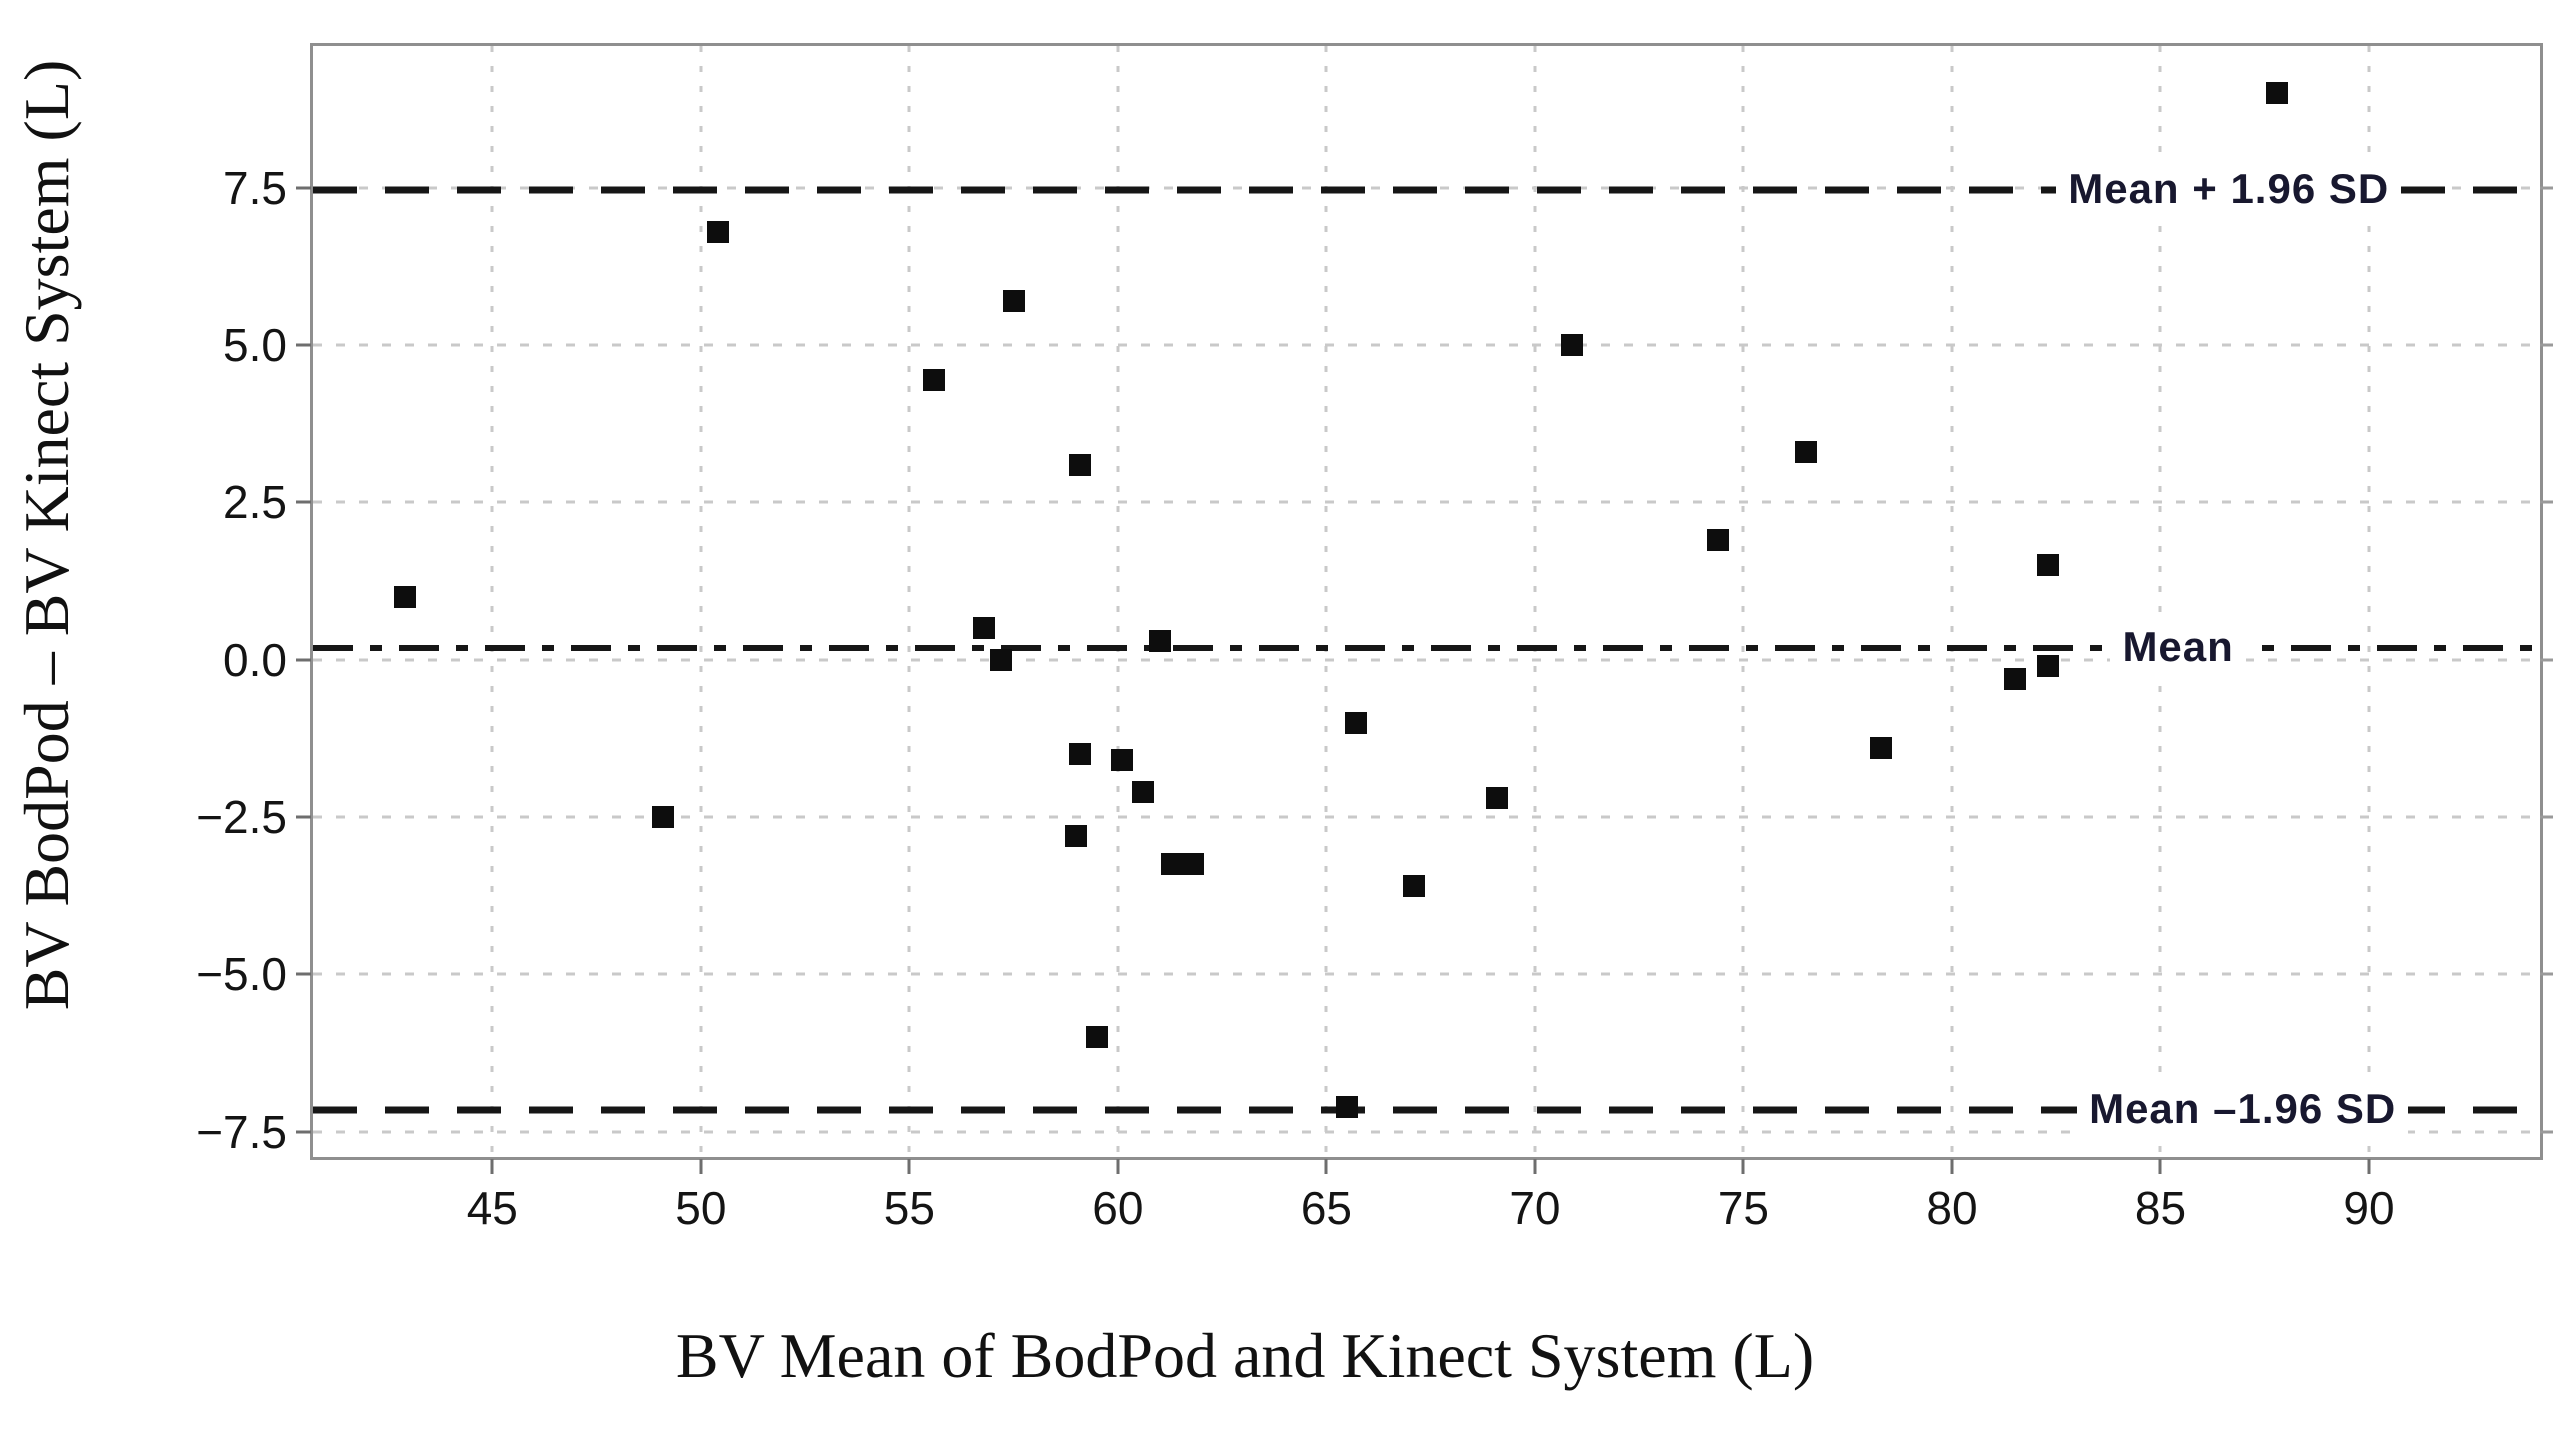  I want to click on y-axis-title: BV BodPod – BV Kinect System (L), so click(46, 535).